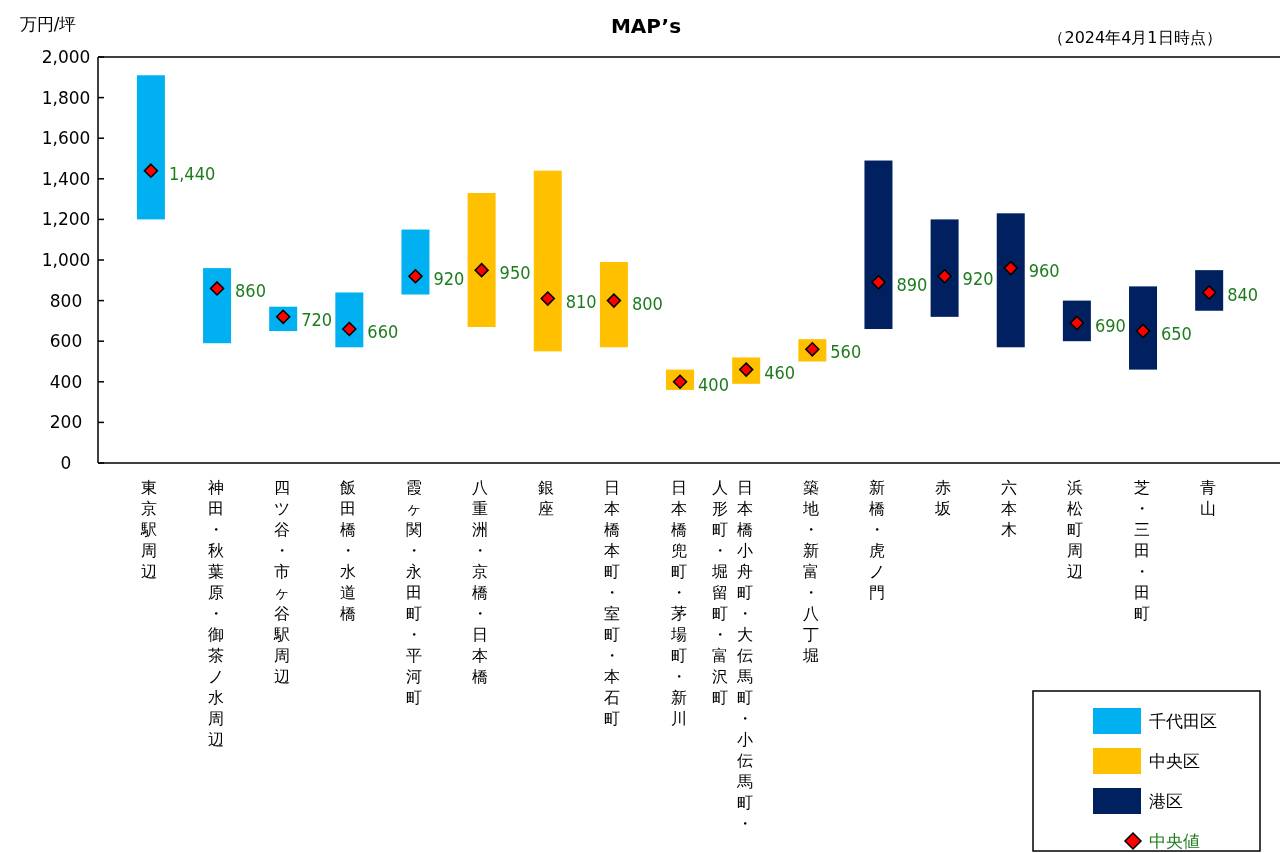 The image size is (1280, 853). What do you see at coordinates (1138, 801) in the screenshot?
I see `legend-港区: 港区` at bounding box center [1138, 801].